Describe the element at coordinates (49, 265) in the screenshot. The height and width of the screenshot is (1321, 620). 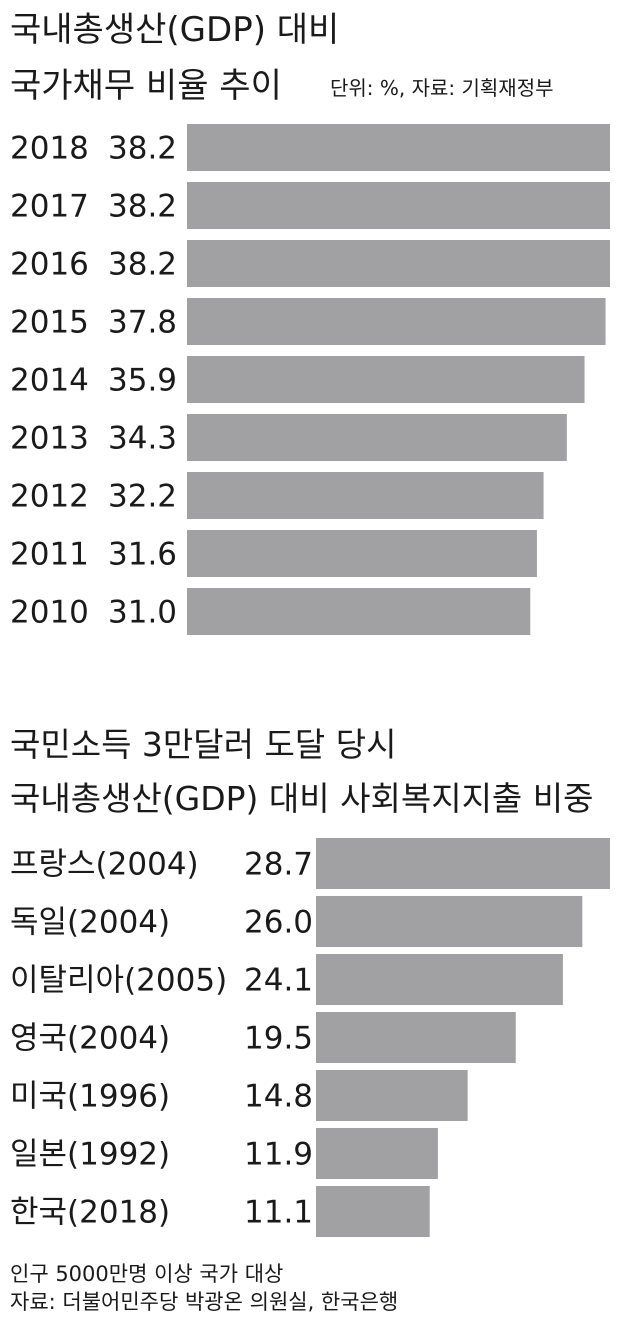
I see `category-label: 2016` at that location.